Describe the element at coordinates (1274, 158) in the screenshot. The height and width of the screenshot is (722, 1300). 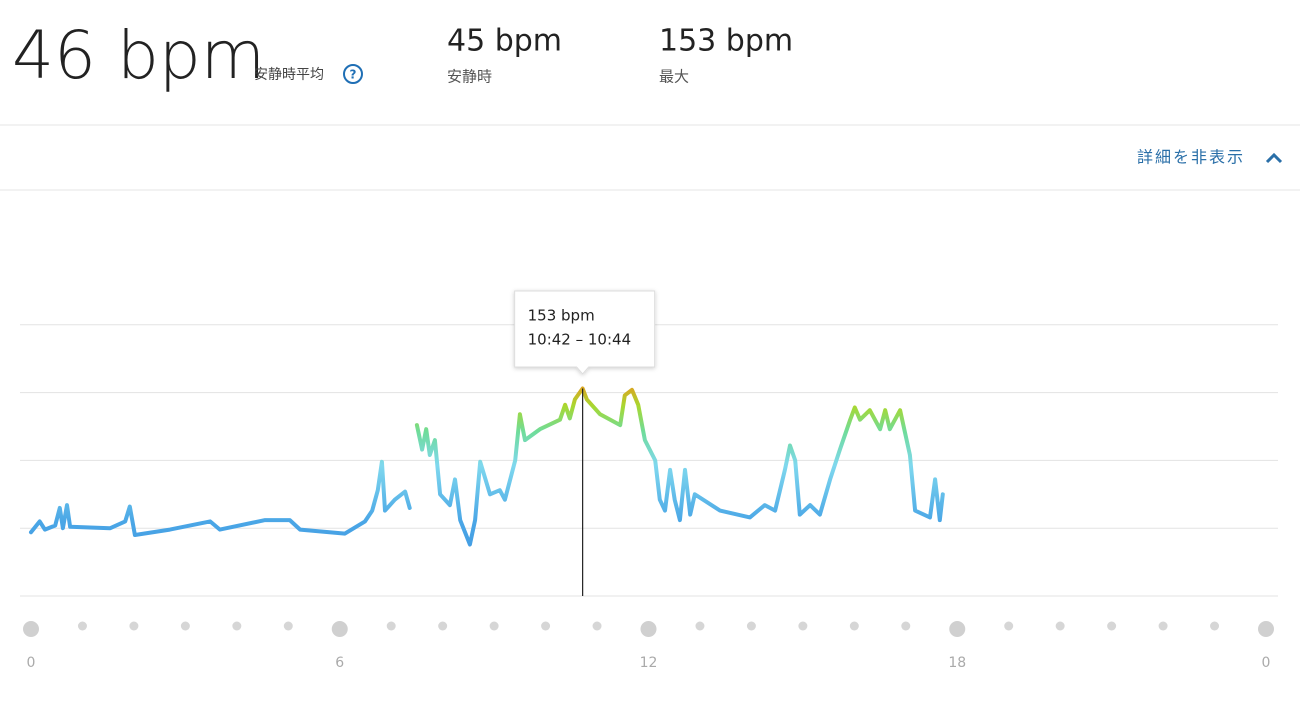
I see `chevron-up` at that location.